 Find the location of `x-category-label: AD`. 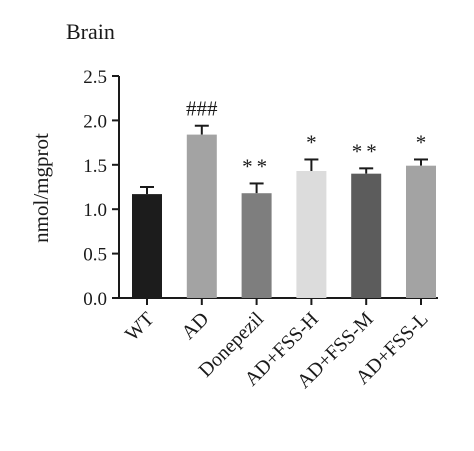

x-category-label: AD is located at coordinates (195, 326).